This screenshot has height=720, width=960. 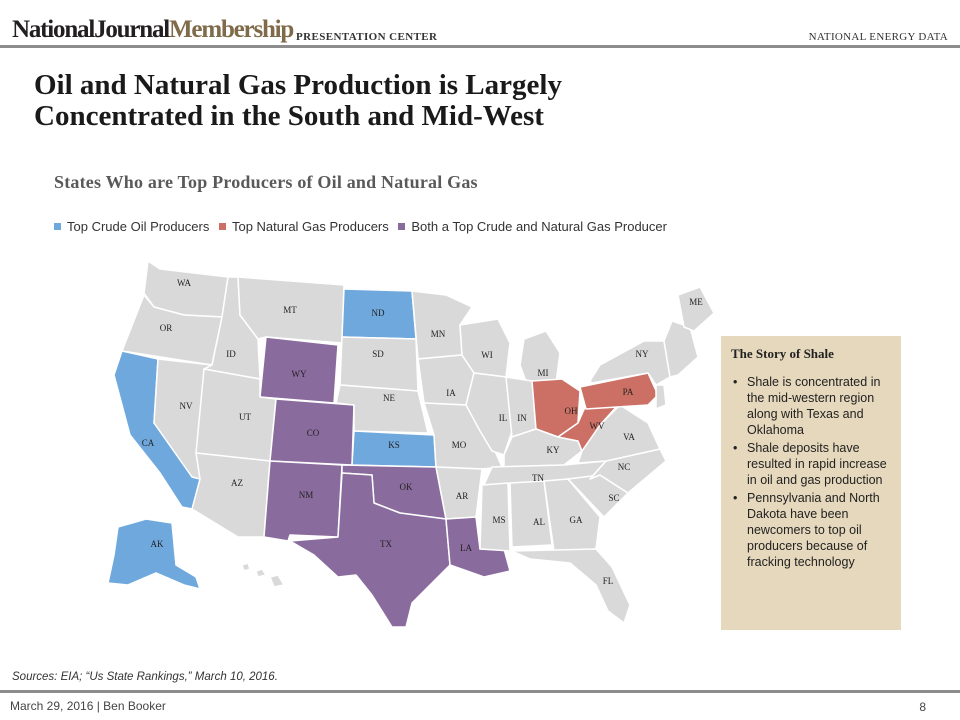 I want to click on label-pa: PA, so click(x=628, y=392).